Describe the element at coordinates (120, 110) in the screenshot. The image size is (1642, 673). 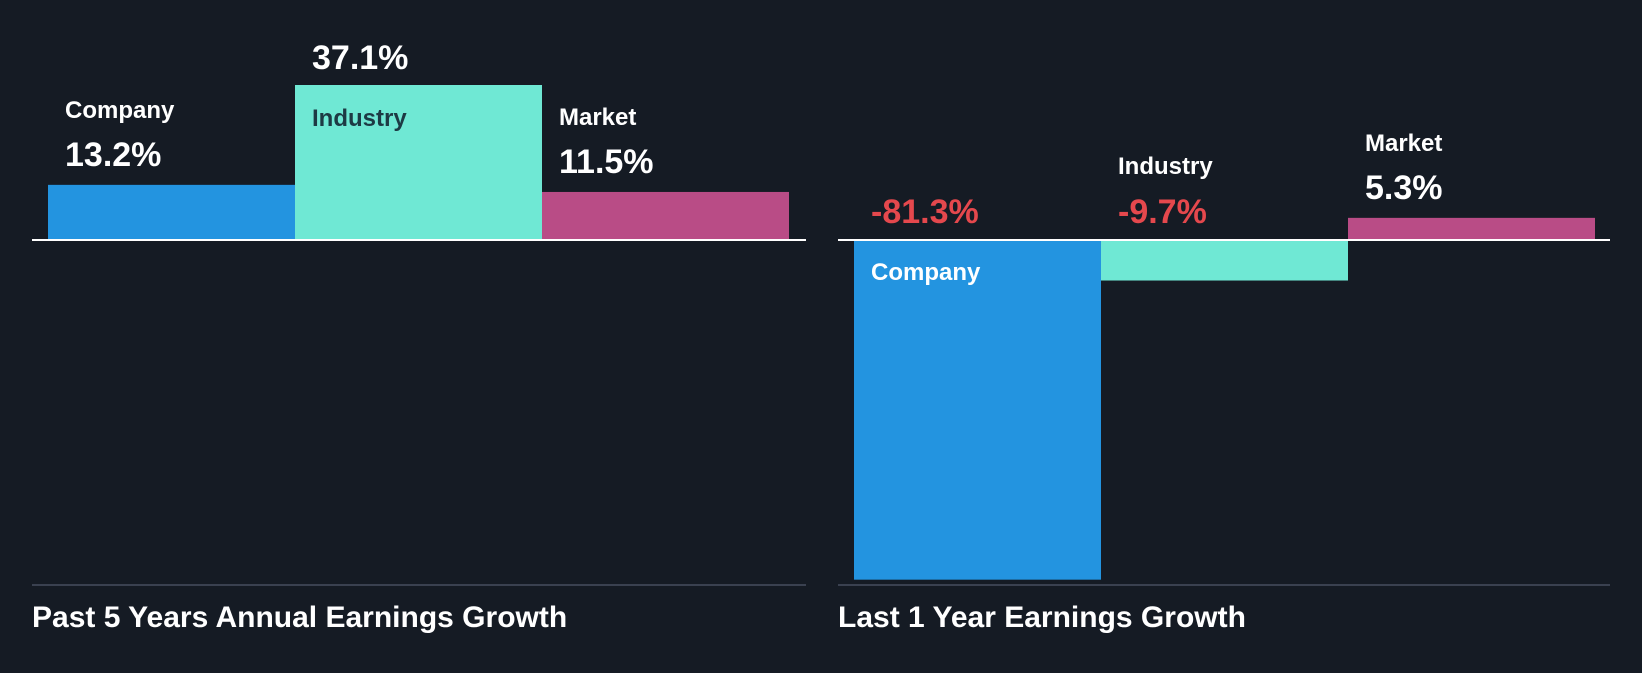
I see `past-5-years-label-company: Company` at that location.